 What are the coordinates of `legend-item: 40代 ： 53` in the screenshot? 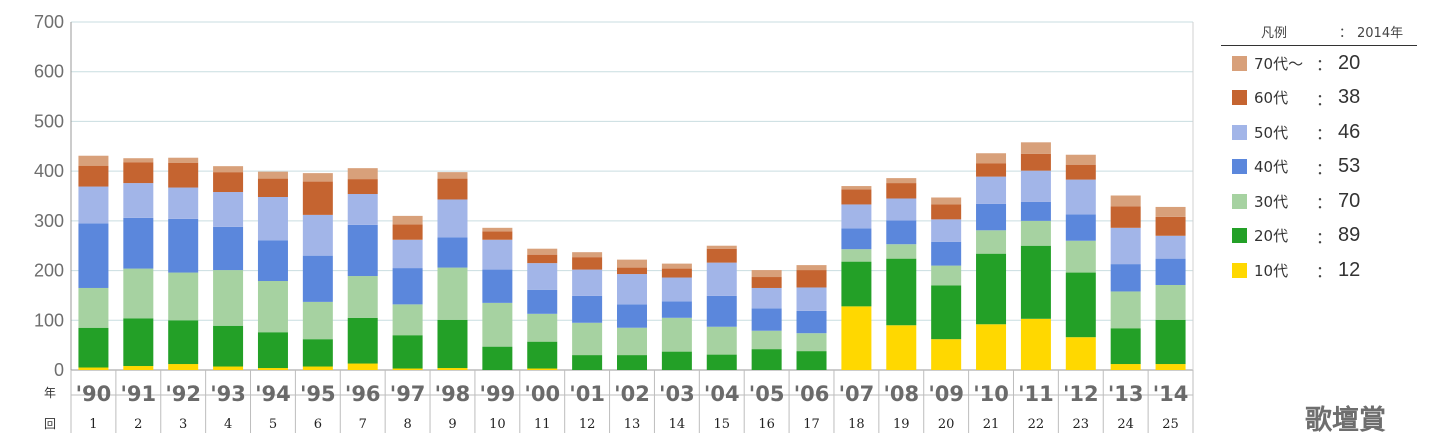 It's located at (1319, 167).